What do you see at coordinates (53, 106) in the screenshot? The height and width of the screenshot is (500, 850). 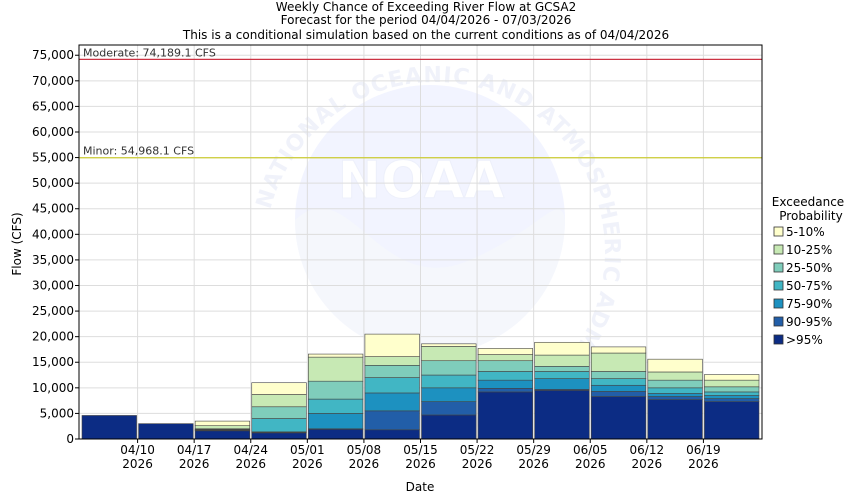 I see `y-tick-label: 65,000` at bounding box center [53, 106].